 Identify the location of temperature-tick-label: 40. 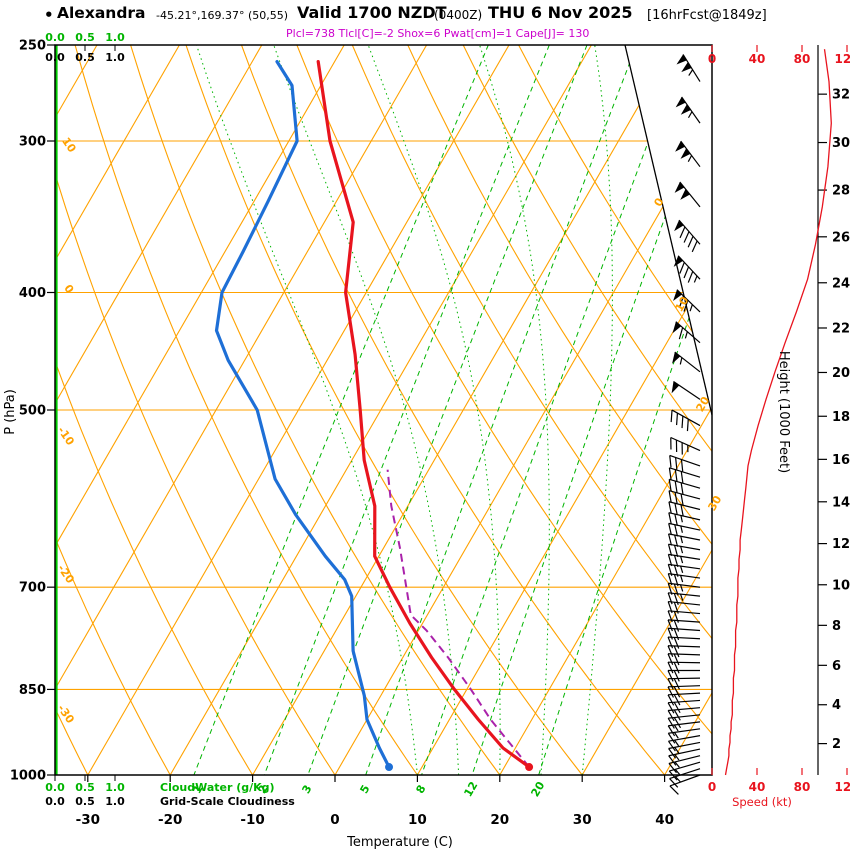
(664, 820).